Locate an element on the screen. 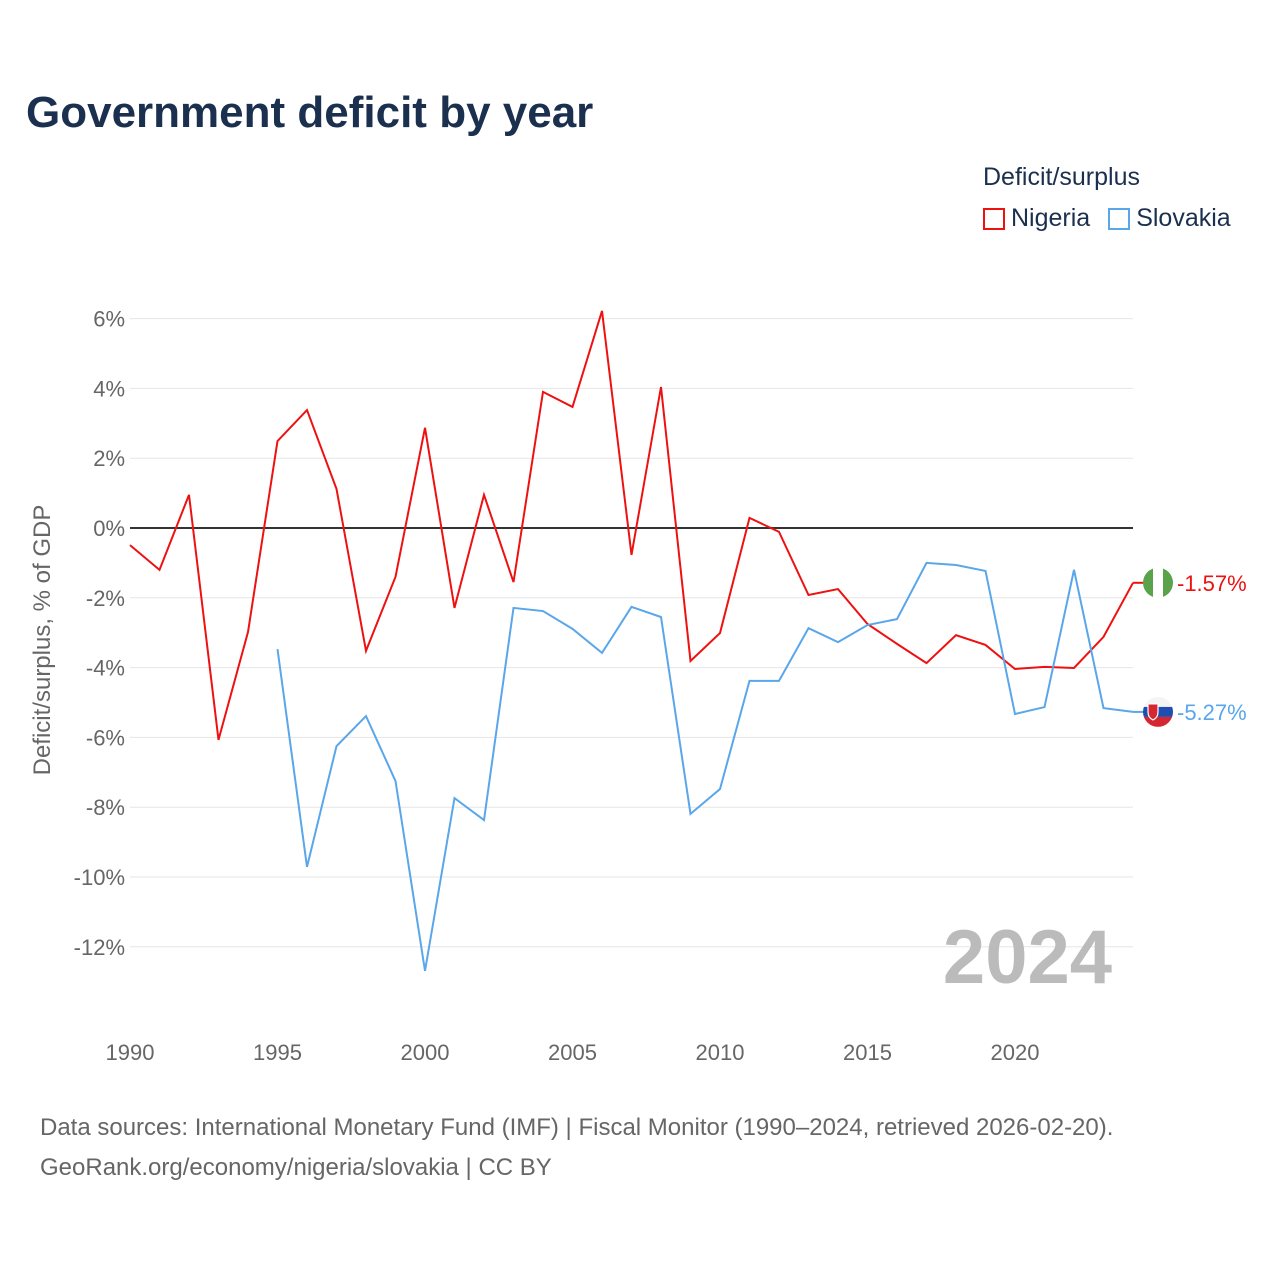 The image size is (1280, 1280). y-tick-label: 4% is located at coordinates (109, 388).